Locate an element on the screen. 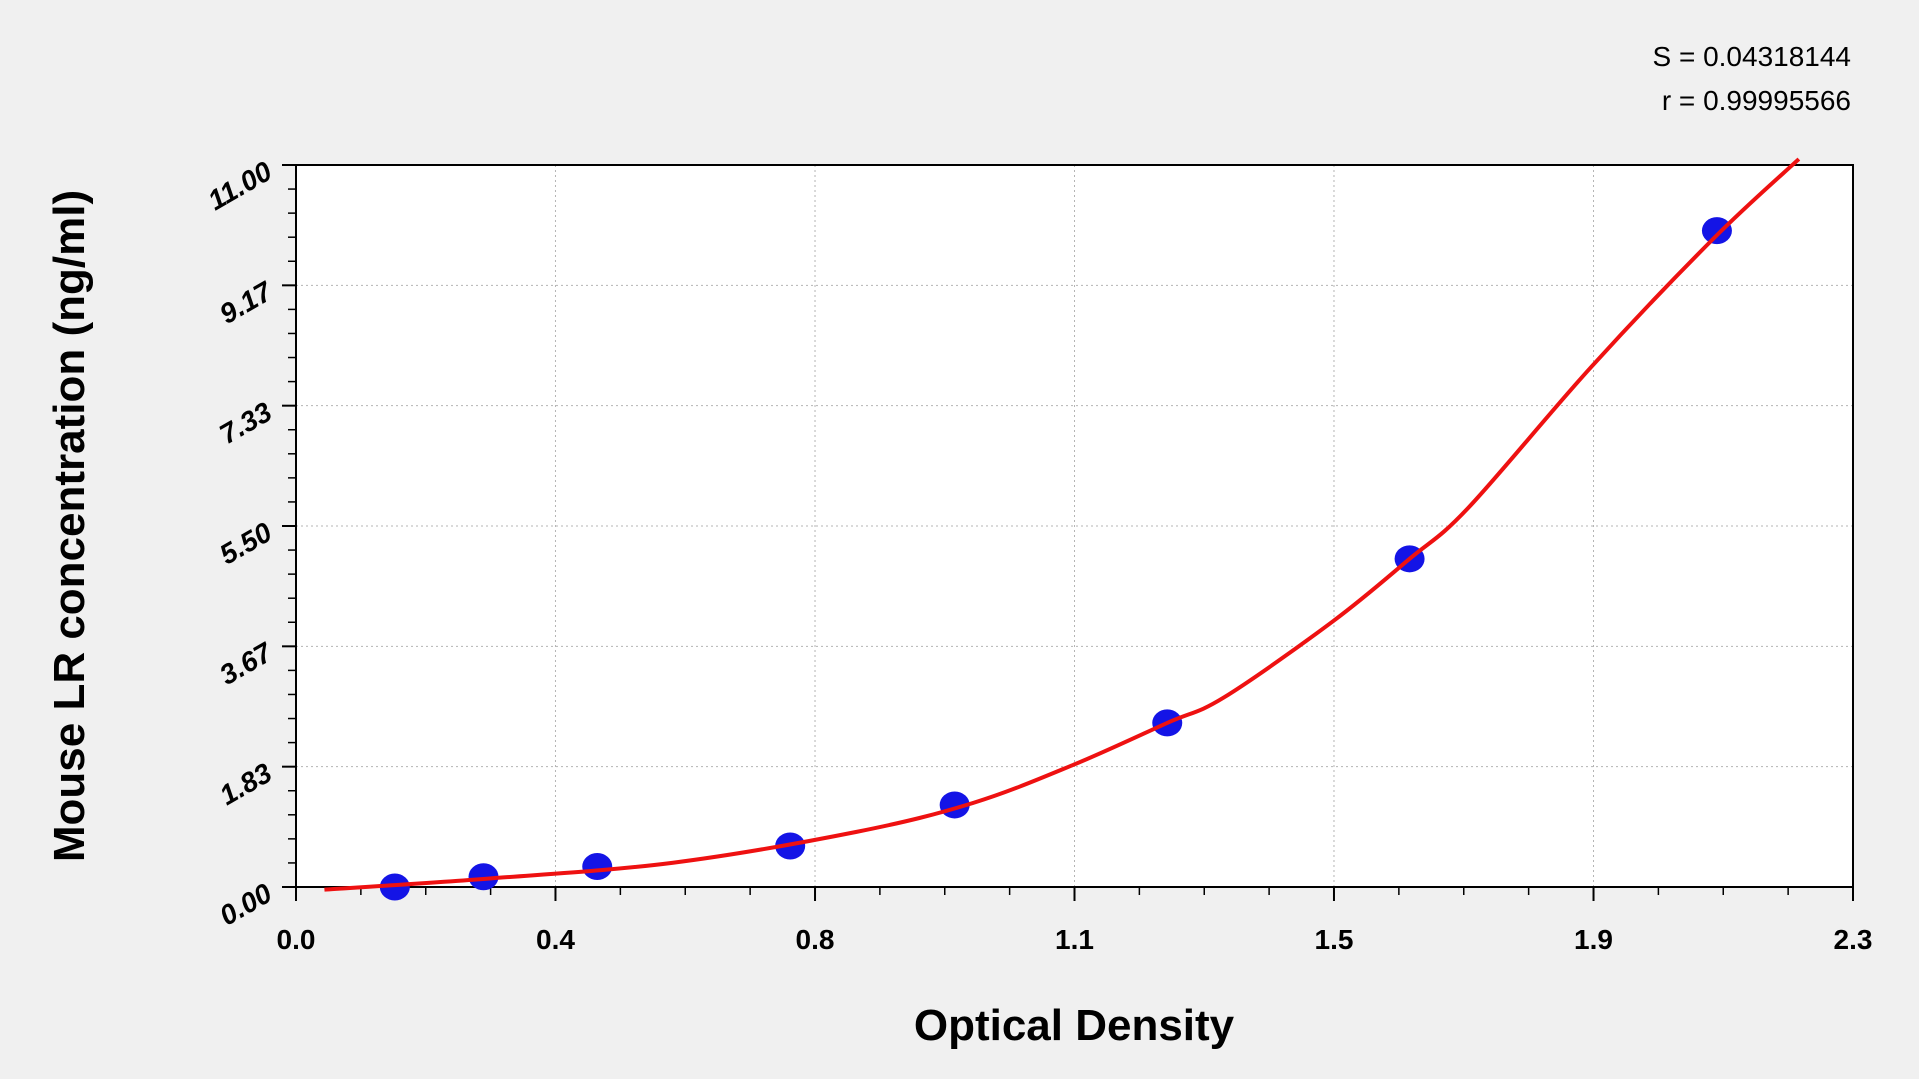  x-tick-label: 1.5 is located at coordinates (1334, 939).